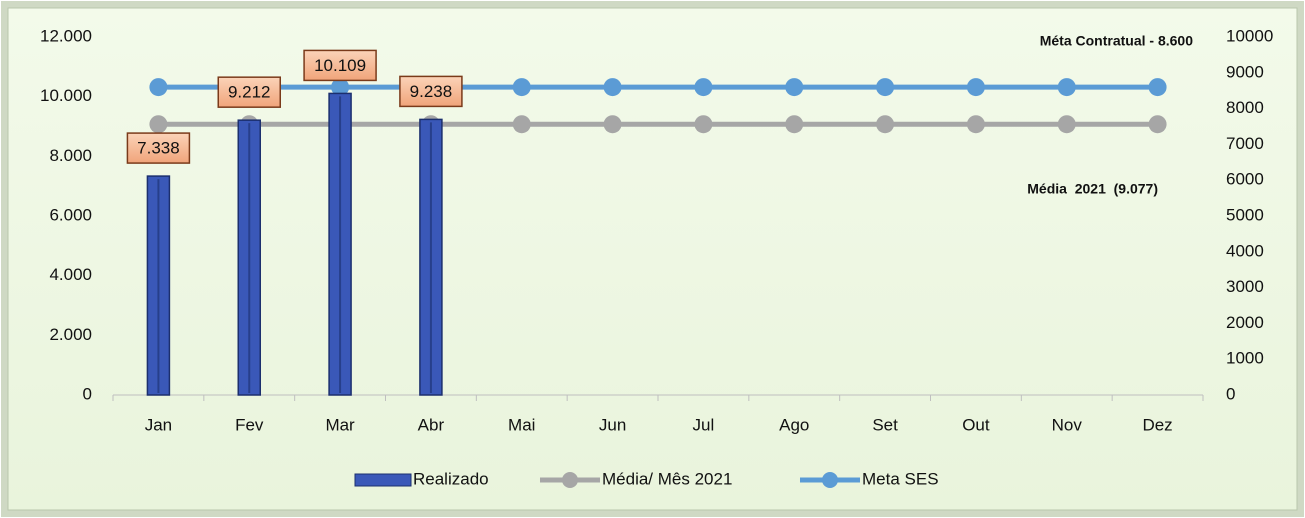 The image size is (1305, 518). Describe the element at coordinates (1245, 143) in the screenshot. I see `y2-tick-label: 7000` at that location.